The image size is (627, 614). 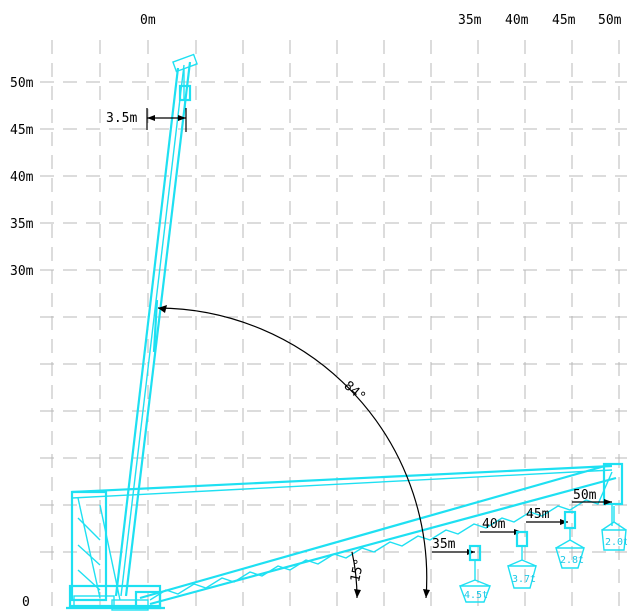 What do you see at coordinates (355, 391) in the screenshot?
I see `angle-84-label: 84°` at bounding box center [355, 391].